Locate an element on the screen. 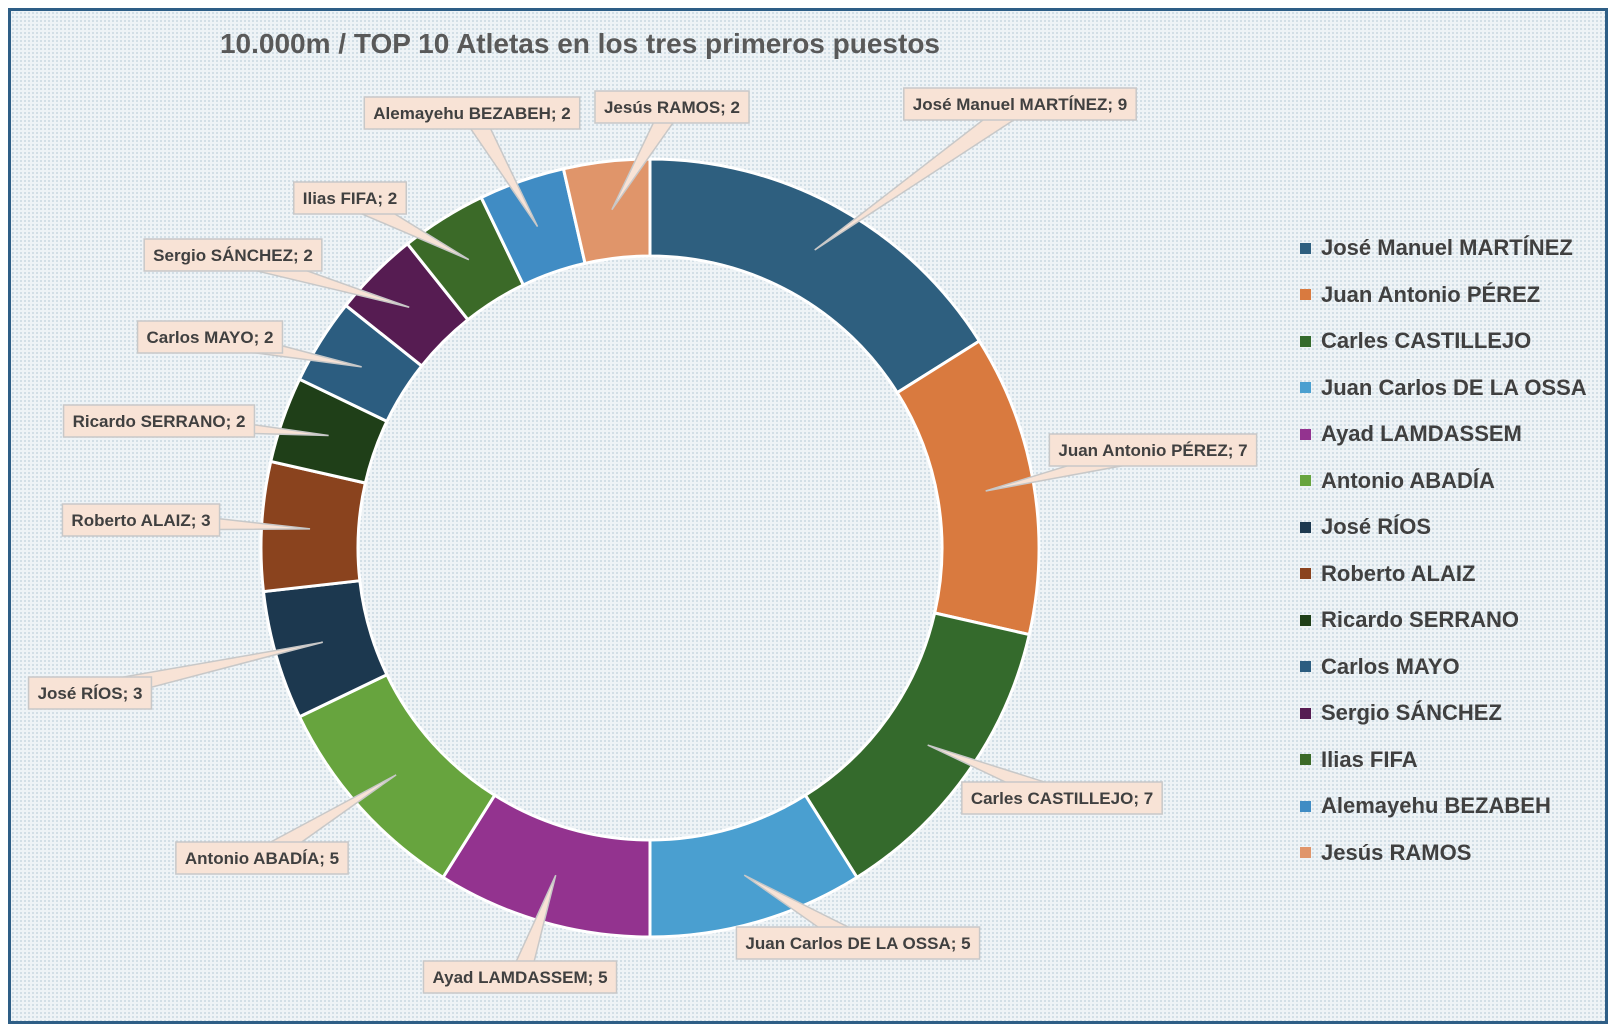 The height and width of the screenshot is (1034, 1620). data-label-10: Carlos MAYO; 2 is located at coordinates (210, 337).